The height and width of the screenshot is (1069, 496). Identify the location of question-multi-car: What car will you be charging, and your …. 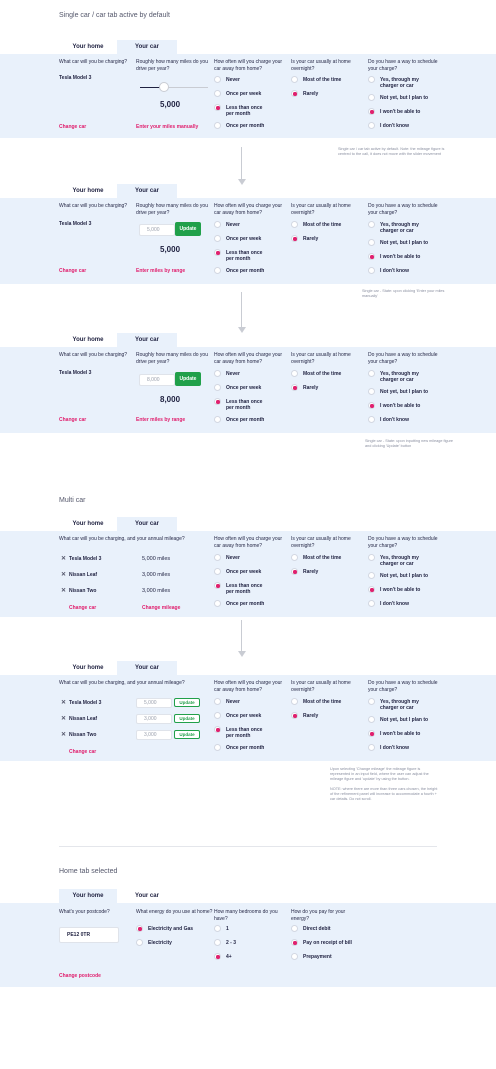
(122, 683).